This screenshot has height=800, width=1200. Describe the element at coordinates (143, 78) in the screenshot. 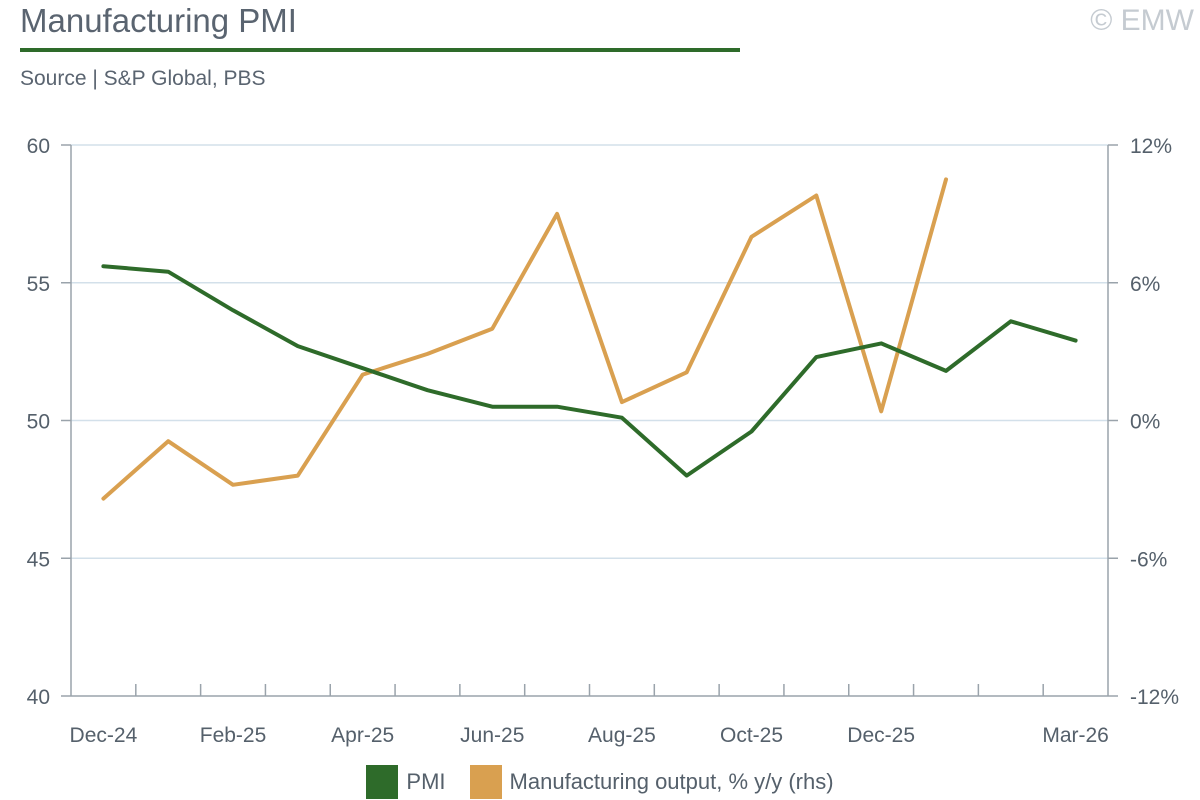

I see `chart-source: Source | S&P Global, PBS` at that location.